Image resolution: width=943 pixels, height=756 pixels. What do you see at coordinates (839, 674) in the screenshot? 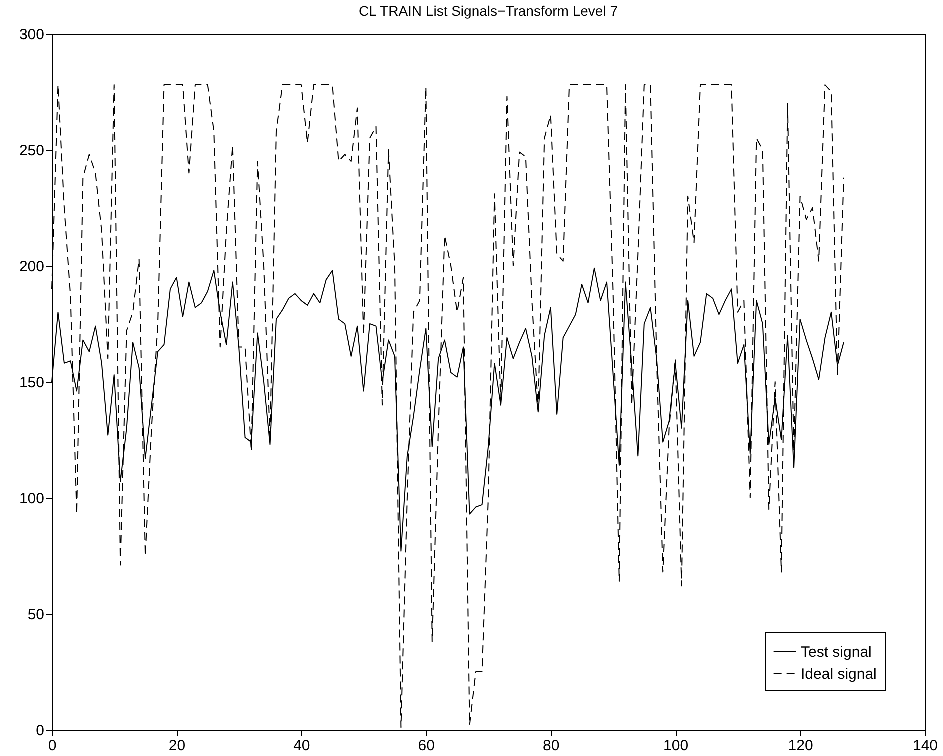
I see `legend-label: Ideal signal` at bounding box center [839, 674].